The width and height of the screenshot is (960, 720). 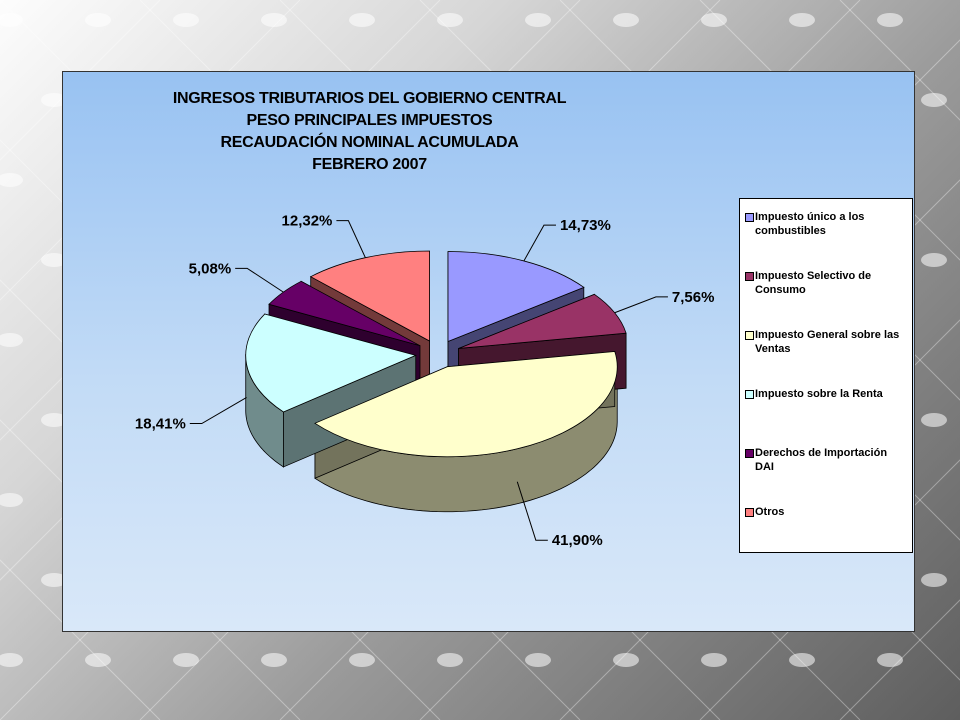 What do you see at coordinates (826, 357) in the screenshot?
I see `legend-item: Impuesto General sobre las Ventas` at bounding box center [826, 357].